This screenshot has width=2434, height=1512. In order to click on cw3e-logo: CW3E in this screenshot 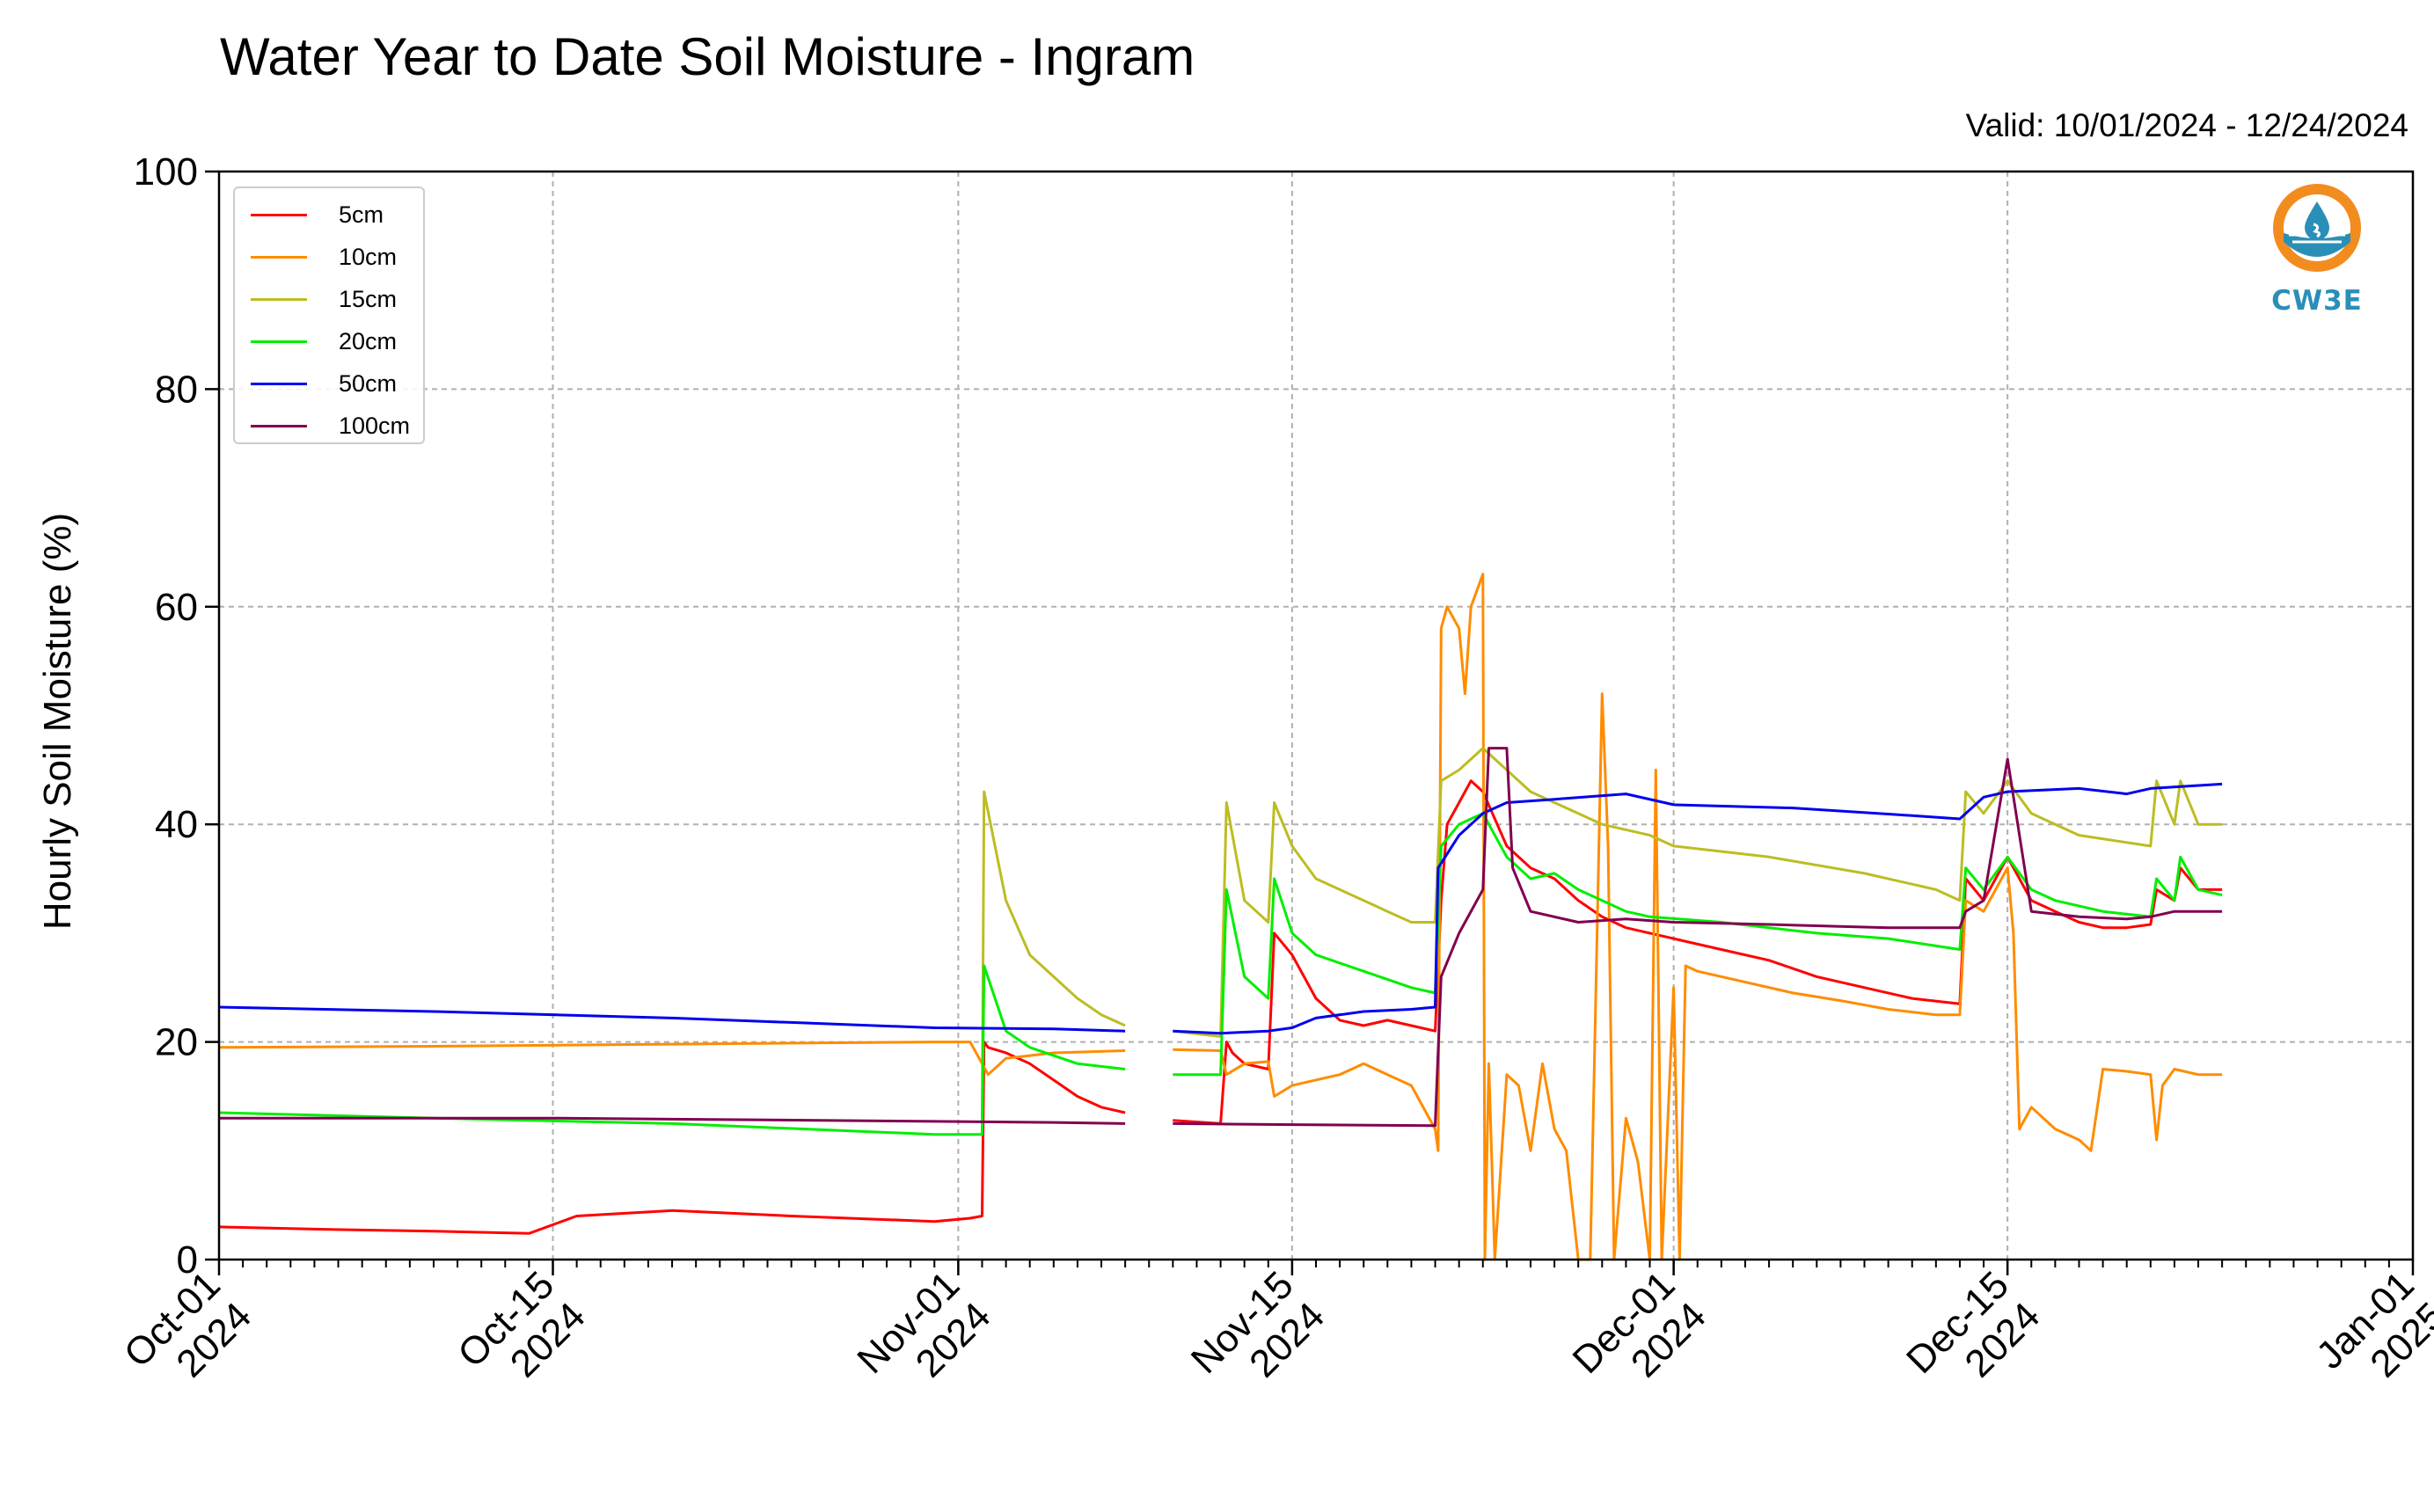, I will do `click(2317, 248)`.